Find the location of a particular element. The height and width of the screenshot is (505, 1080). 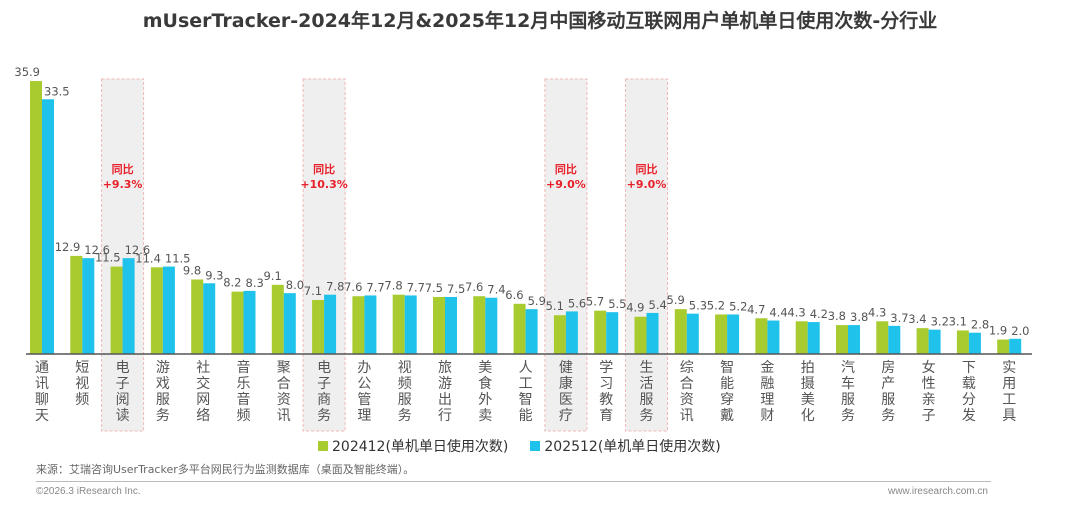

data-label: 5.7 is located at coordinates (595, 302).